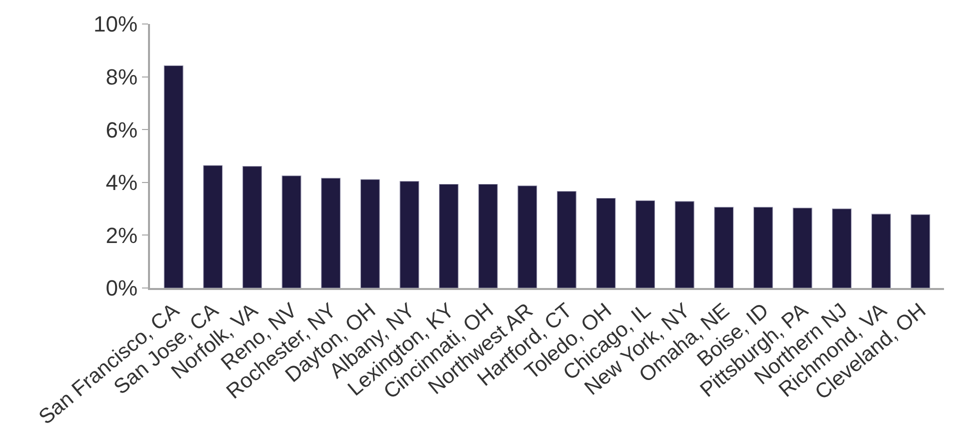 The height and width of the screenshot is (438, 964). What do you see at coordinates (116, 24) in the screenshot?
I see `y-tick-label: 10%` at bounding box center [116, 24].